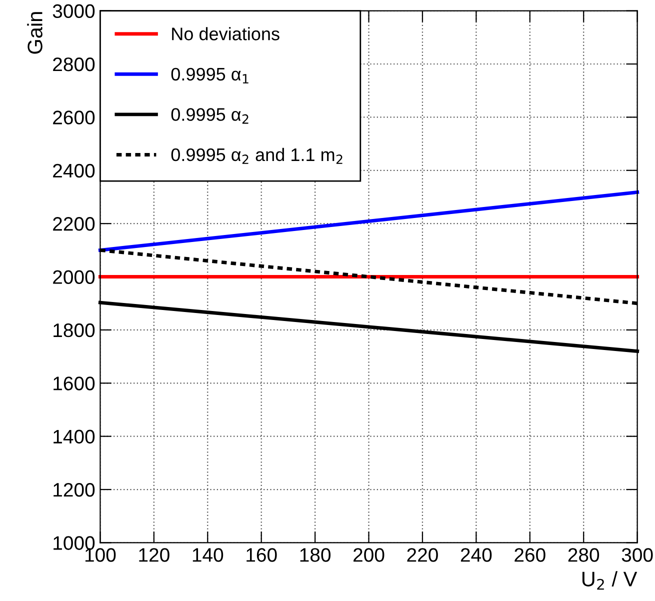  What do you see at coordinates (74, 437) in the screenshot?
I see `y-tick-label: 1400` at bounding box center [74, 437].